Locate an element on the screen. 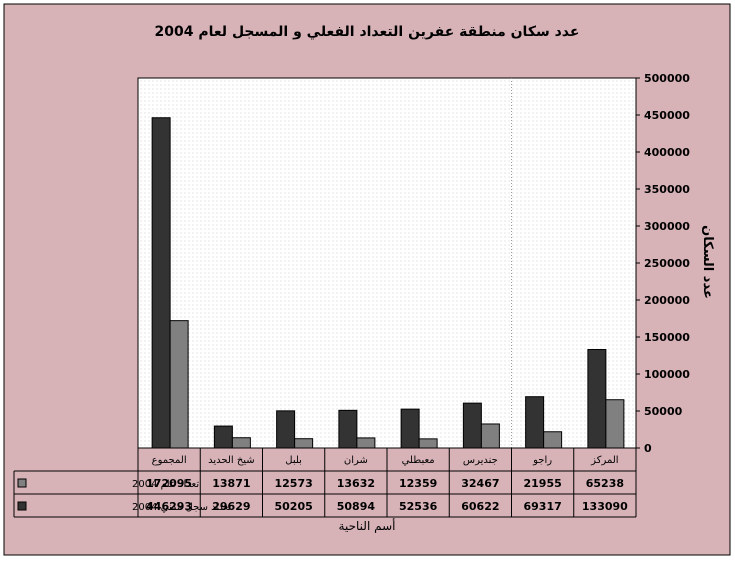 This screenshot has height=565, width=735. data-label: 32467 is located at coordinates (480, 483).